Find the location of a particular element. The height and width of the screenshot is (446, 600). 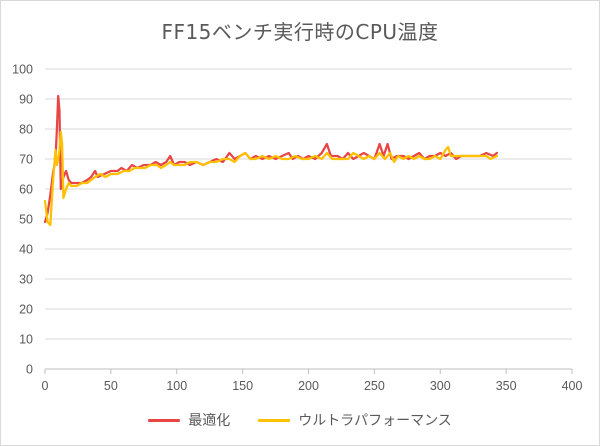

x-tick-label-150: 150 is located at coordinates (242, 386).